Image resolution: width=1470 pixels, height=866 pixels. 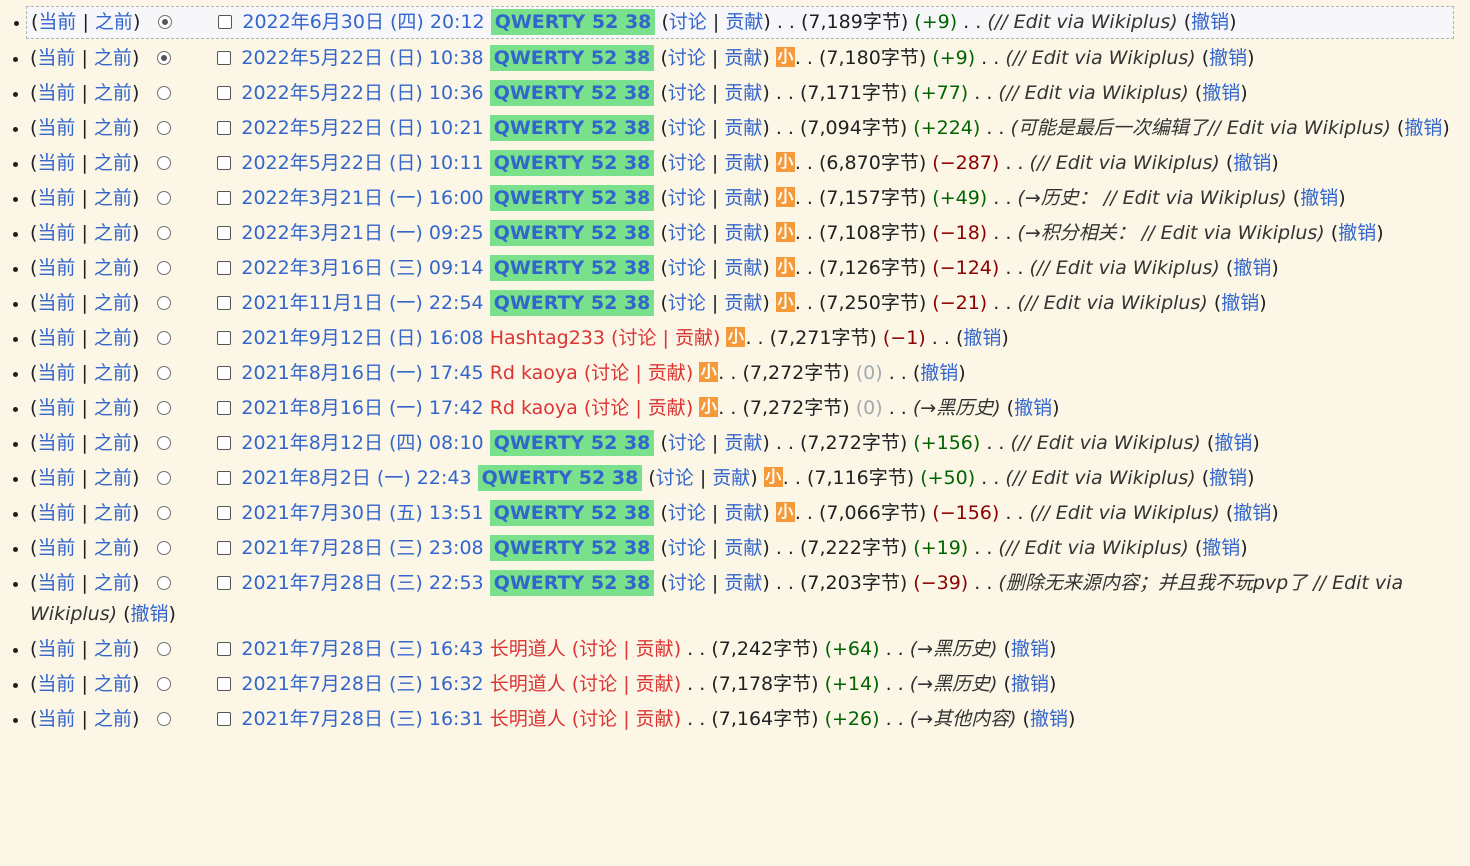 I want to click on user-link: Rd kaoya, so click(x=533, y=408).